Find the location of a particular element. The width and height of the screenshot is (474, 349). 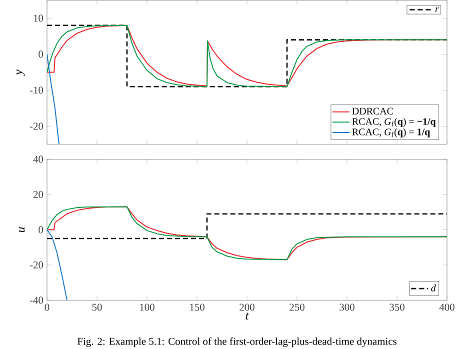

legend-label: RCAC, G$_{f}$(q) = 1/q is located at coordinates (391, 133).